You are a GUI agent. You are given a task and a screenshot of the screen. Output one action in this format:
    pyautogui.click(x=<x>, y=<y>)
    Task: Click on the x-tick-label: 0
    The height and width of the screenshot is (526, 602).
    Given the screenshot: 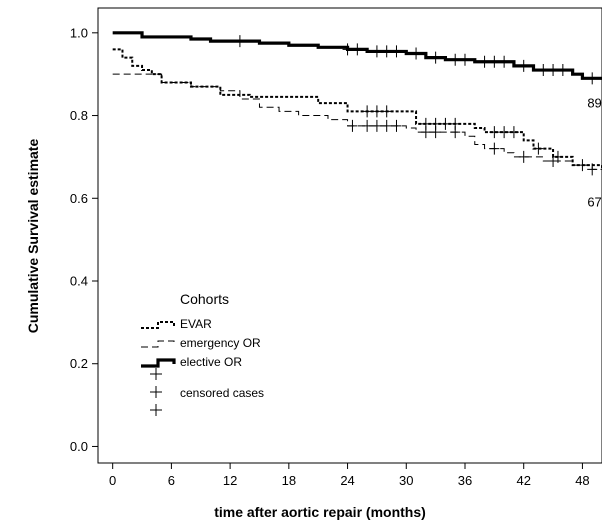 What is the action you would take?
    pyautogui.click(x=112, y=480)
    